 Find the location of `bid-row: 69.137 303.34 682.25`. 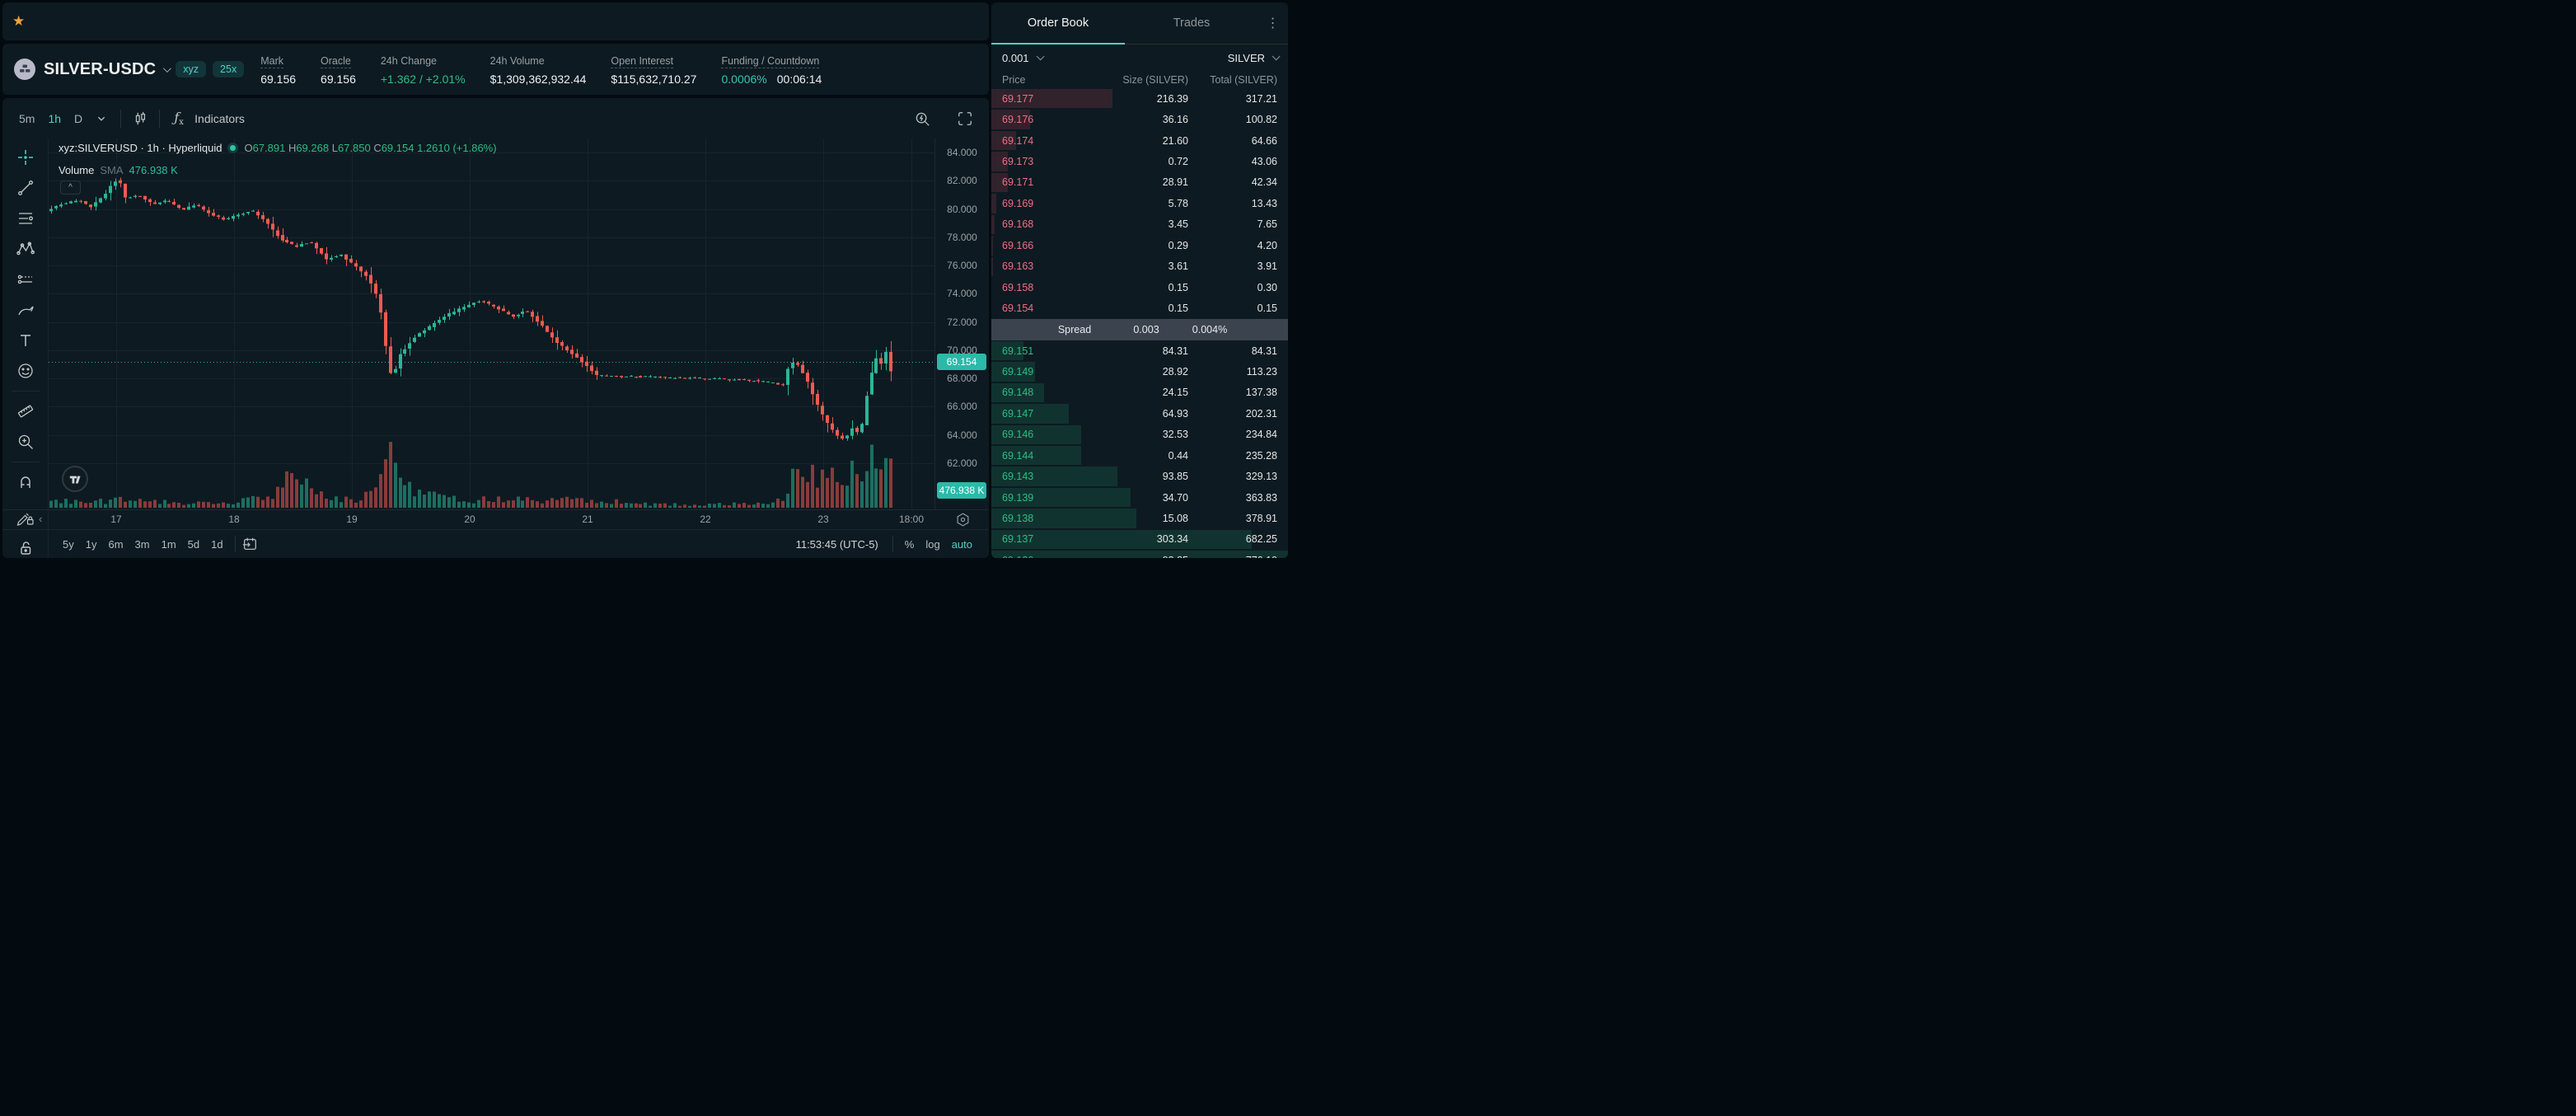

bid-row: 69.137 303.34 682.25 is located at coordinates (1139, 539).